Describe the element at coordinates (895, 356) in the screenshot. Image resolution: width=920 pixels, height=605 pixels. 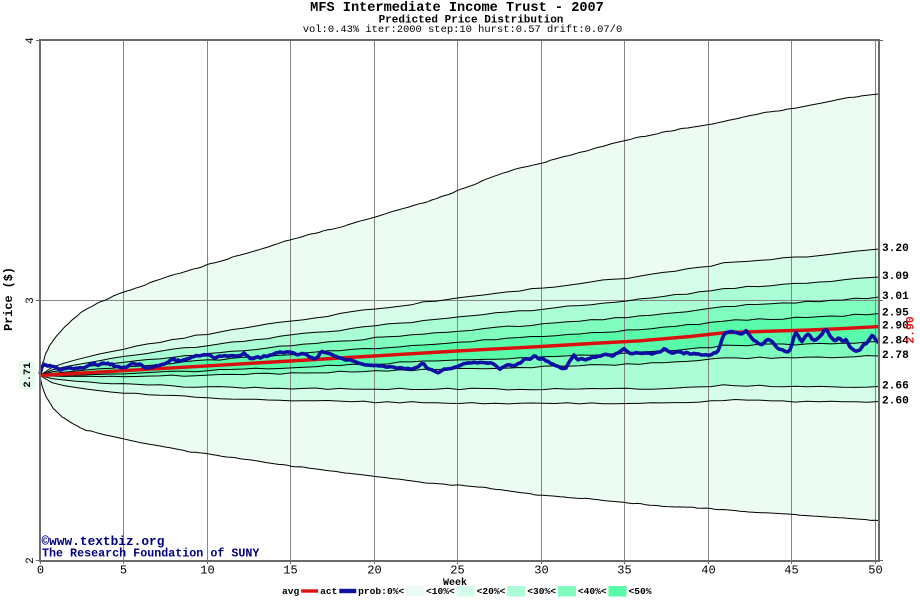
I see `svg-text: 2.78` at that location.